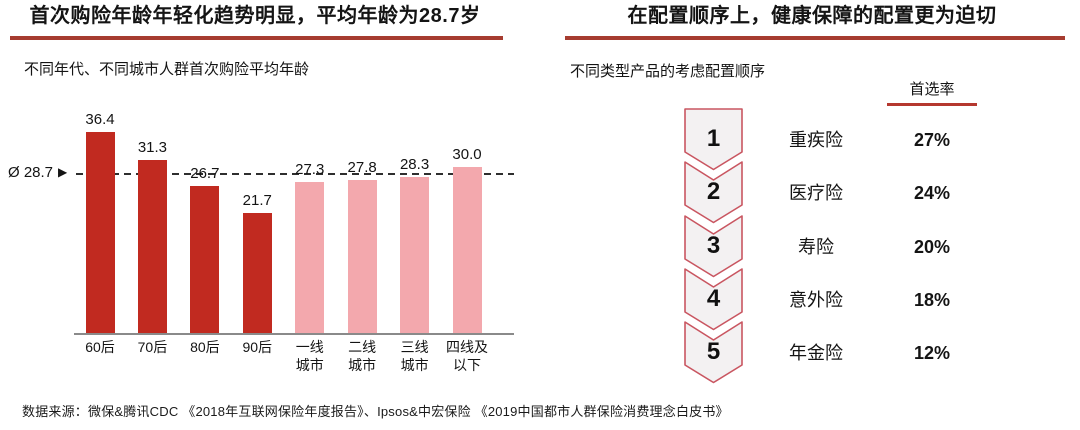  Describe the element at coordinates (816, 193) in the screenshot. I see `product-type-label: 医疗险` at that location.